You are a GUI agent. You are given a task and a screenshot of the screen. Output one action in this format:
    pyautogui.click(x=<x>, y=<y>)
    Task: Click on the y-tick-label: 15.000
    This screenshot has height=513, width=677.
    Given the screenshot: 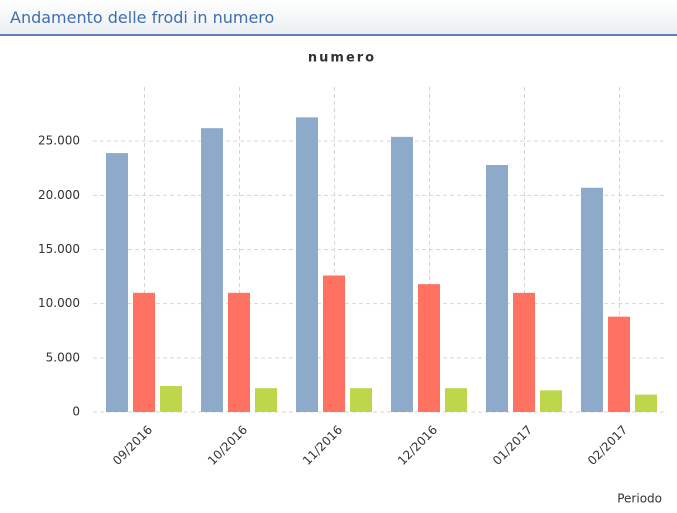 What is the action you would take?
    pyautogui.click(x=59, y=249)
    